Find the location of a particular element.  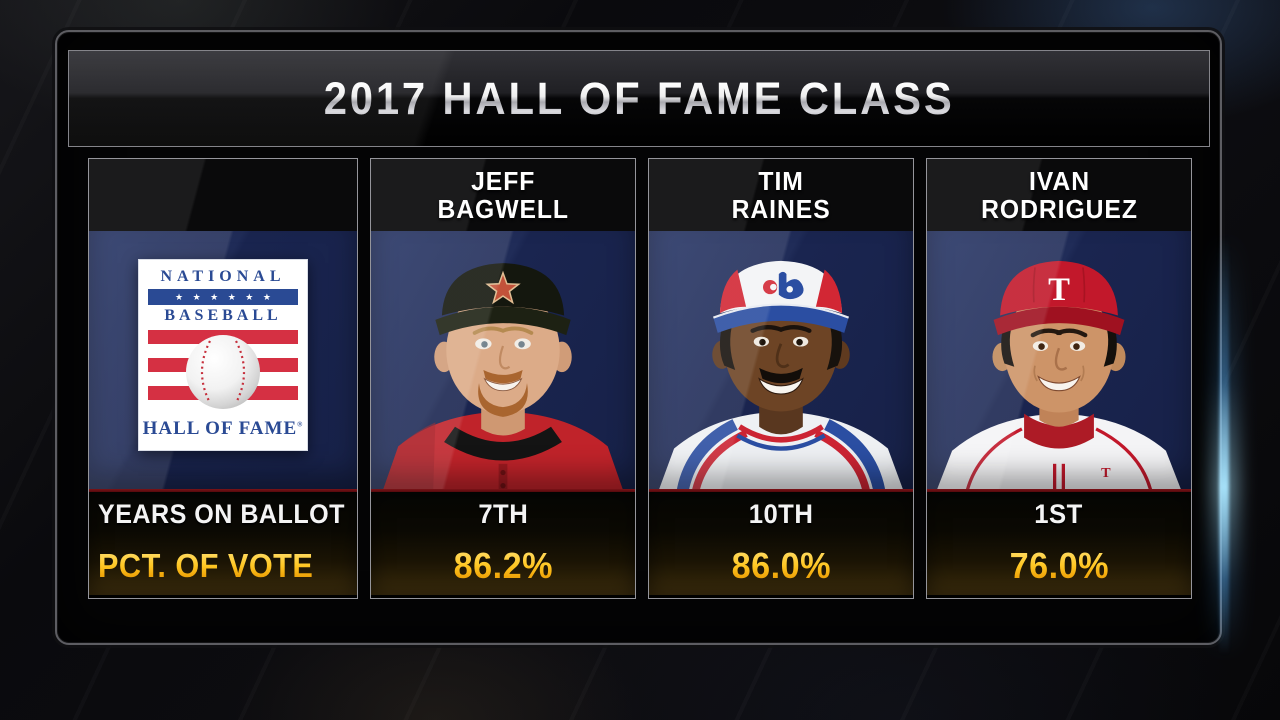

years-on-ballot-row: 7TH is located at coordinates (503, 514).